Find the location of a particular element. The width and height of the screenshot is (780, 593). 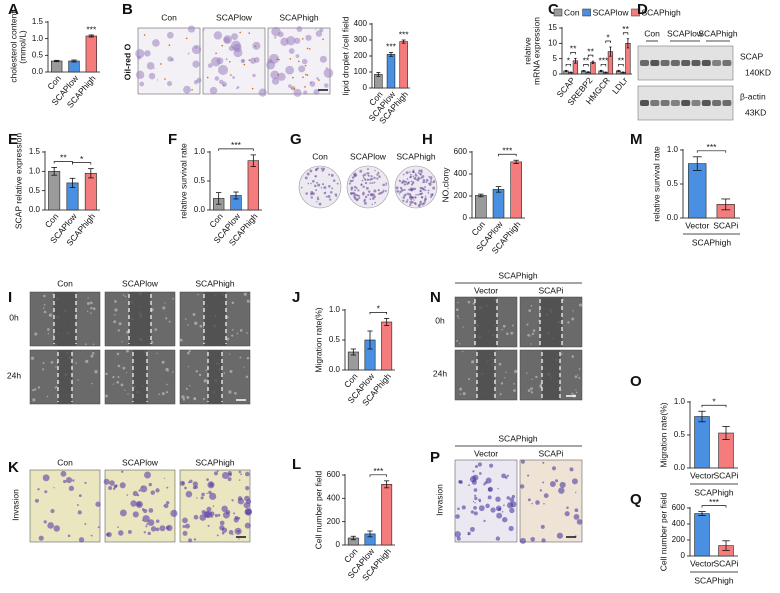

y-tick-label: 1.0 is located at coordinates (335, 309).